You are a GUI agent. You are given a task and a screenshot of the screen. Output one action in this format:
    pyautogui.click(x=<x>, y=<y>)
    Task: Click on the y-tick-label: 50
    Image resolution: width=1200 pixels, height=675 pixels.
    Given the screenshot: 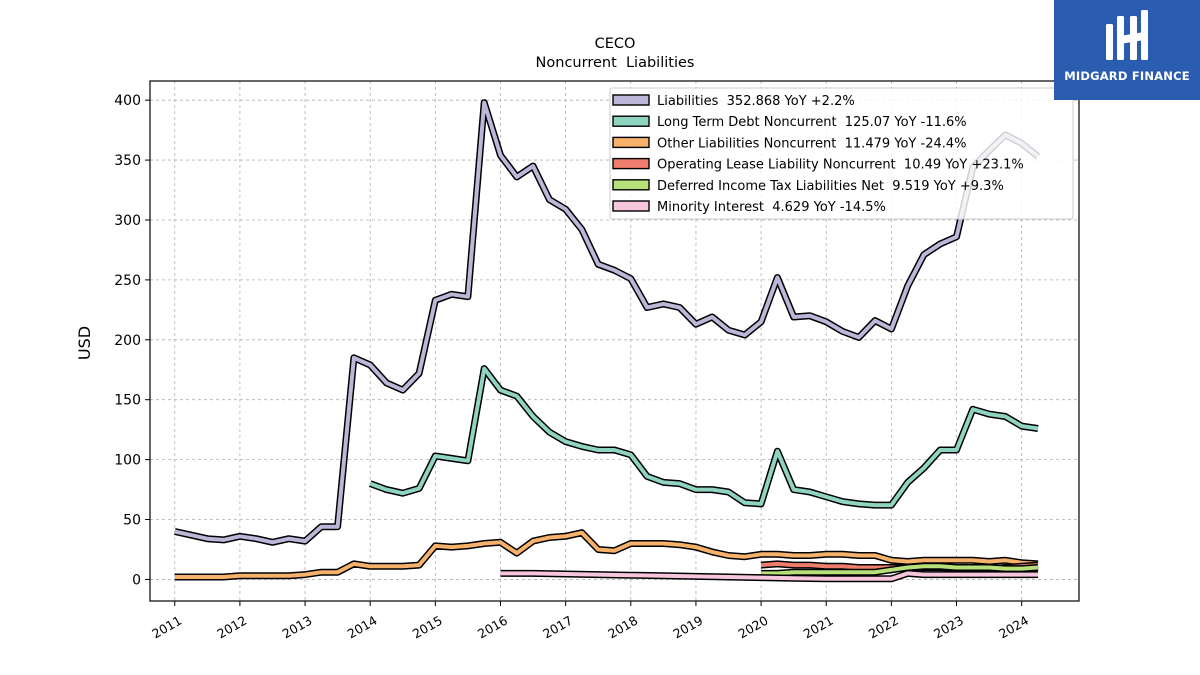 What is the action you would take?
    pyautogui.click(x=132, y=521)
    